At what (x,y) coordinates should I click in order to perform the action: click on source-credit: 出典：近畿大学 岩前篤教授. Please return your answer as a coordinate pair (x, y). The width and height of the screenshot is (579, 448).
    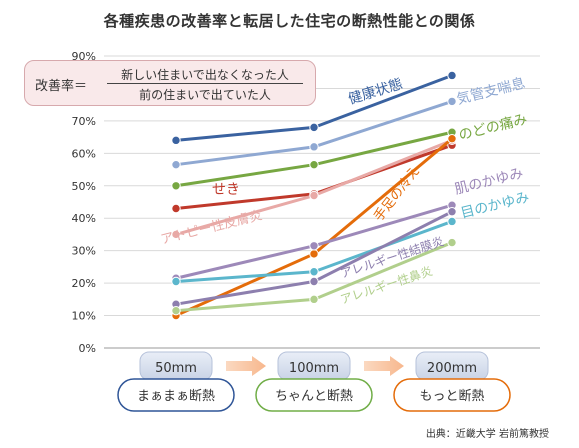
    Looking at the image, I should click on (487, 434).